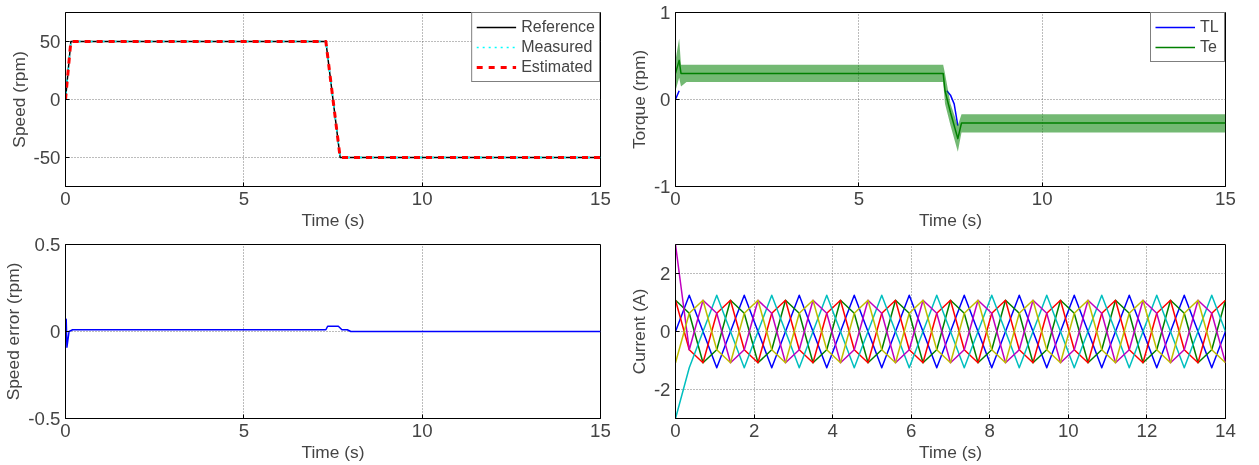 This screenshot has height=465, width=1259. What do you see at coordinates (832, 430) in the screenshot?
I see `x-tick-label: 4` at bounding box center [832, 430].